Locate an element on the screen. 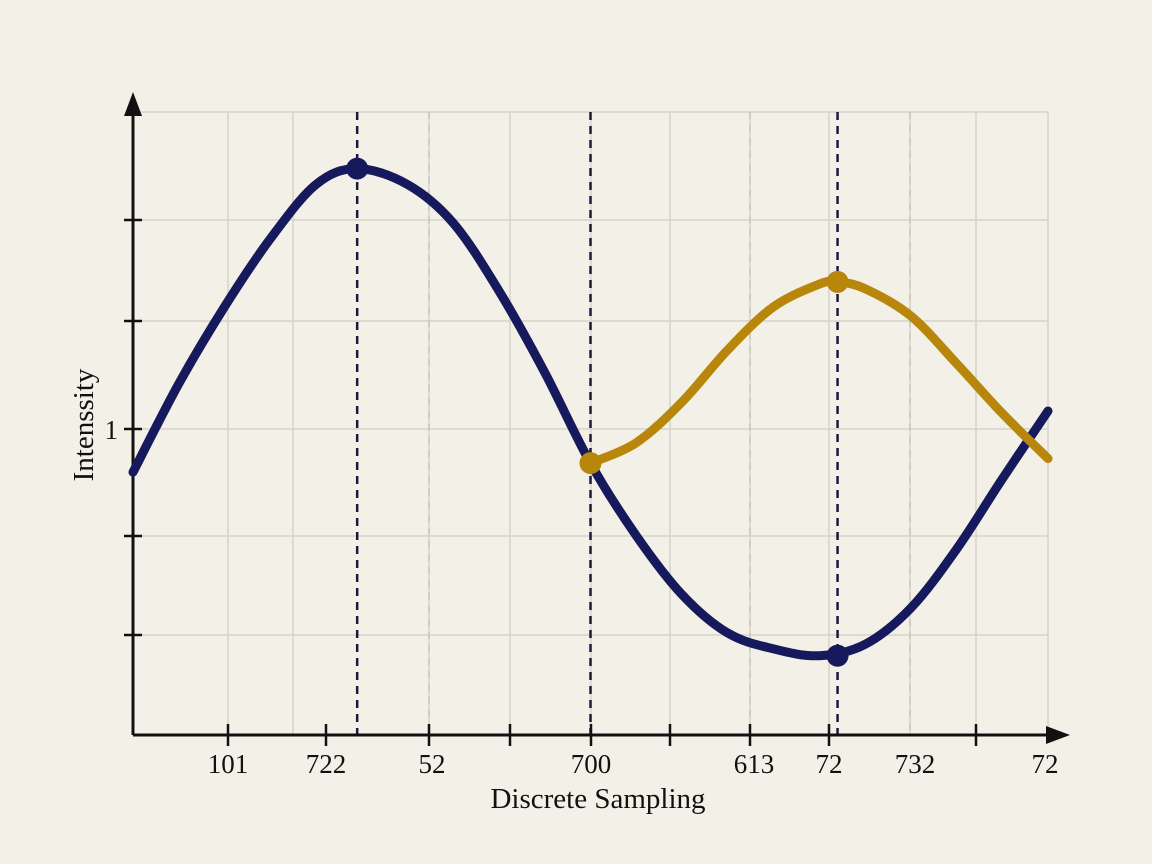 This screenshot has width=1152, height=864. x-tick-label-1: 722 is located at coordinates (326, 764).